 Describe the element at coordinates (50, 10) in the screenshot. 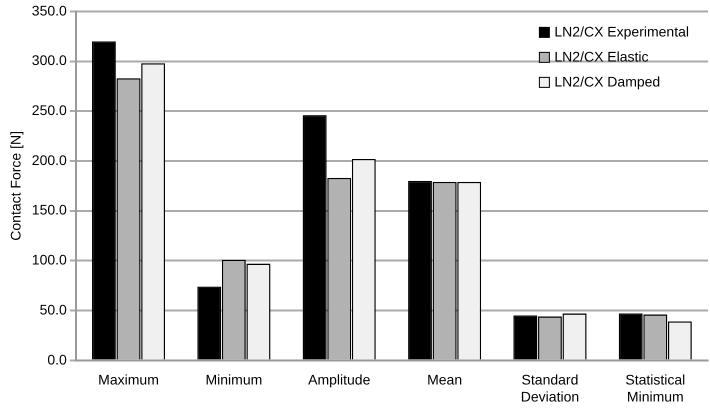

I see `y-tick-label: 350.0` at that location.